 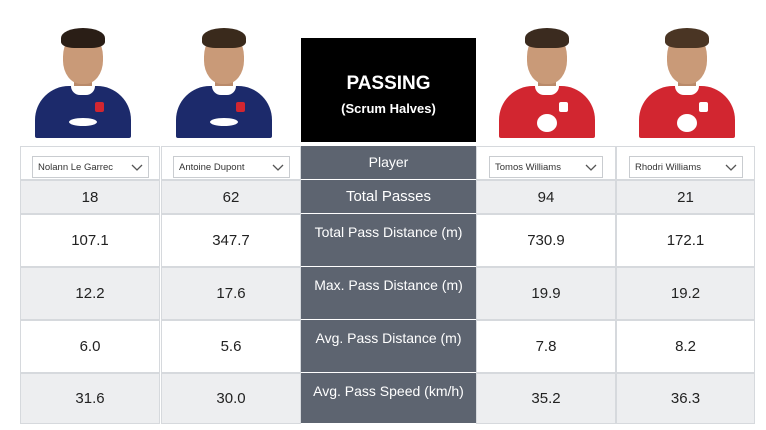 What do you see at coordinates (685, 240) in the screenshot?
I see `stat-value: 172.1` at bounding box center [685, 240].